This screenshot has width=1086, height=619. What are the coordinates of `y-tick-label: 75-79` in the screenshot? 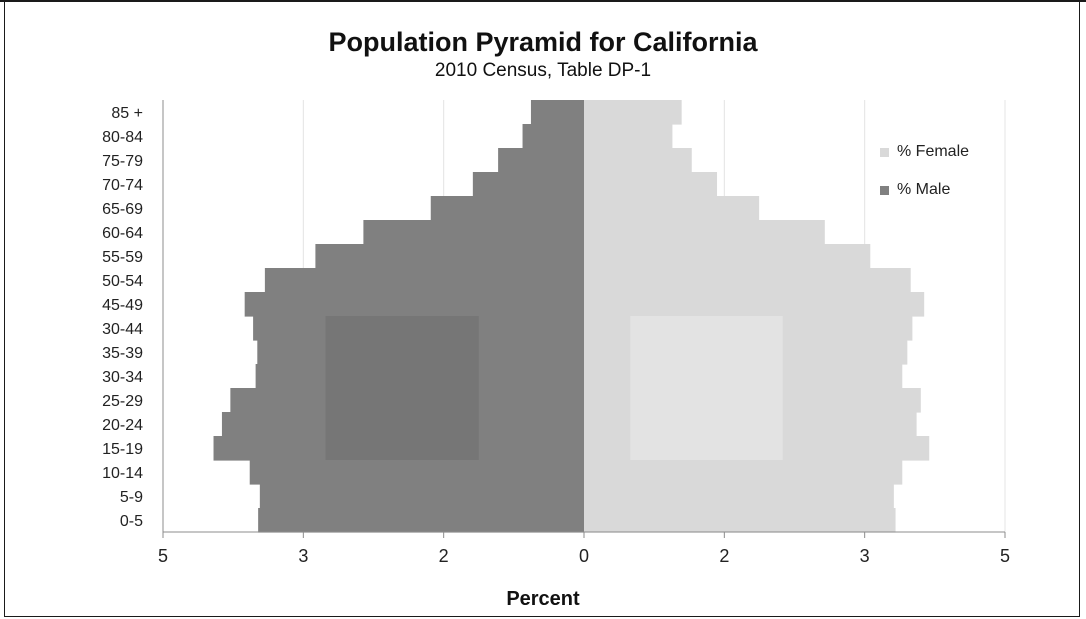 It's located at (122, 161).